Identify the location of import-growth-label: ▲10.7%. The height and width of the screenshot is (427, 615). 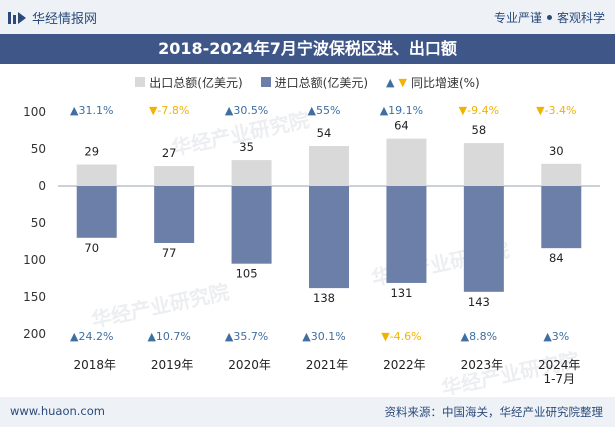
(168, 336).